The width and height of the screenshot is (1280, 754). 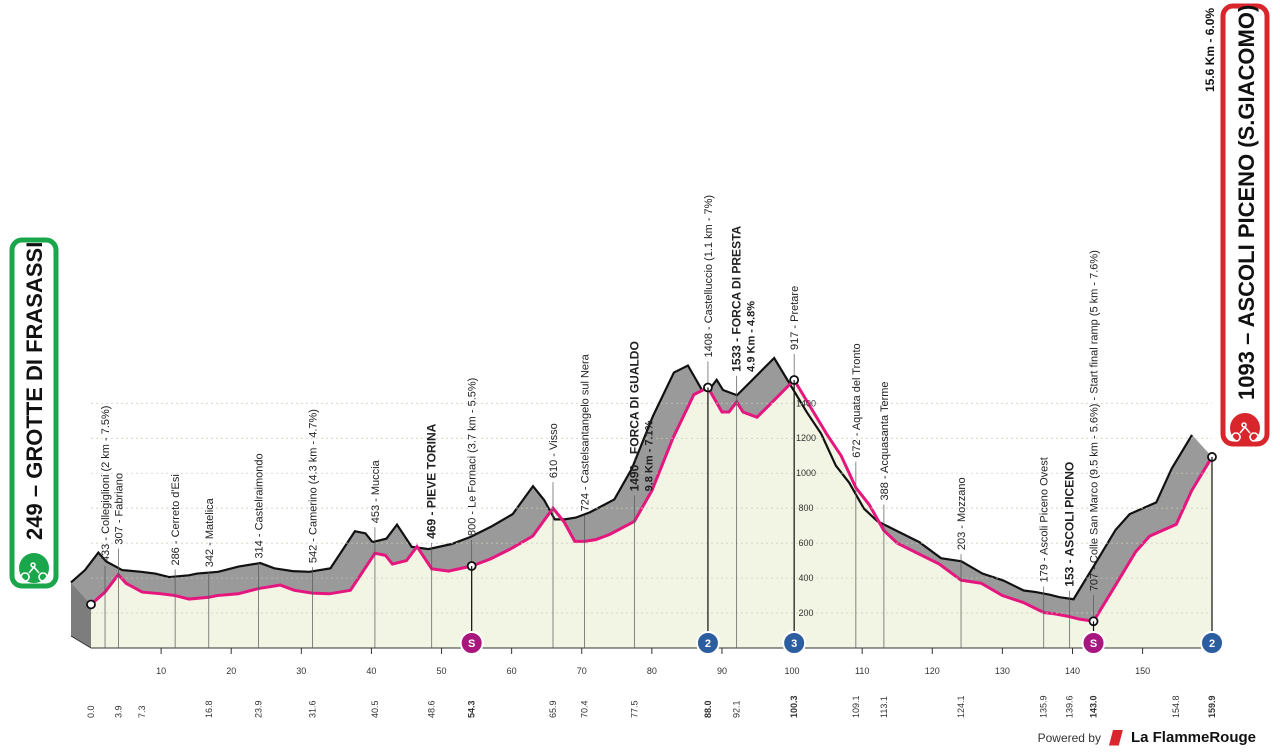 What do you see at coordinates (260, 505) in the screenshot?
I see `waypoint-label: 314 - Castelraimondo` at bounding box center [260, 505].